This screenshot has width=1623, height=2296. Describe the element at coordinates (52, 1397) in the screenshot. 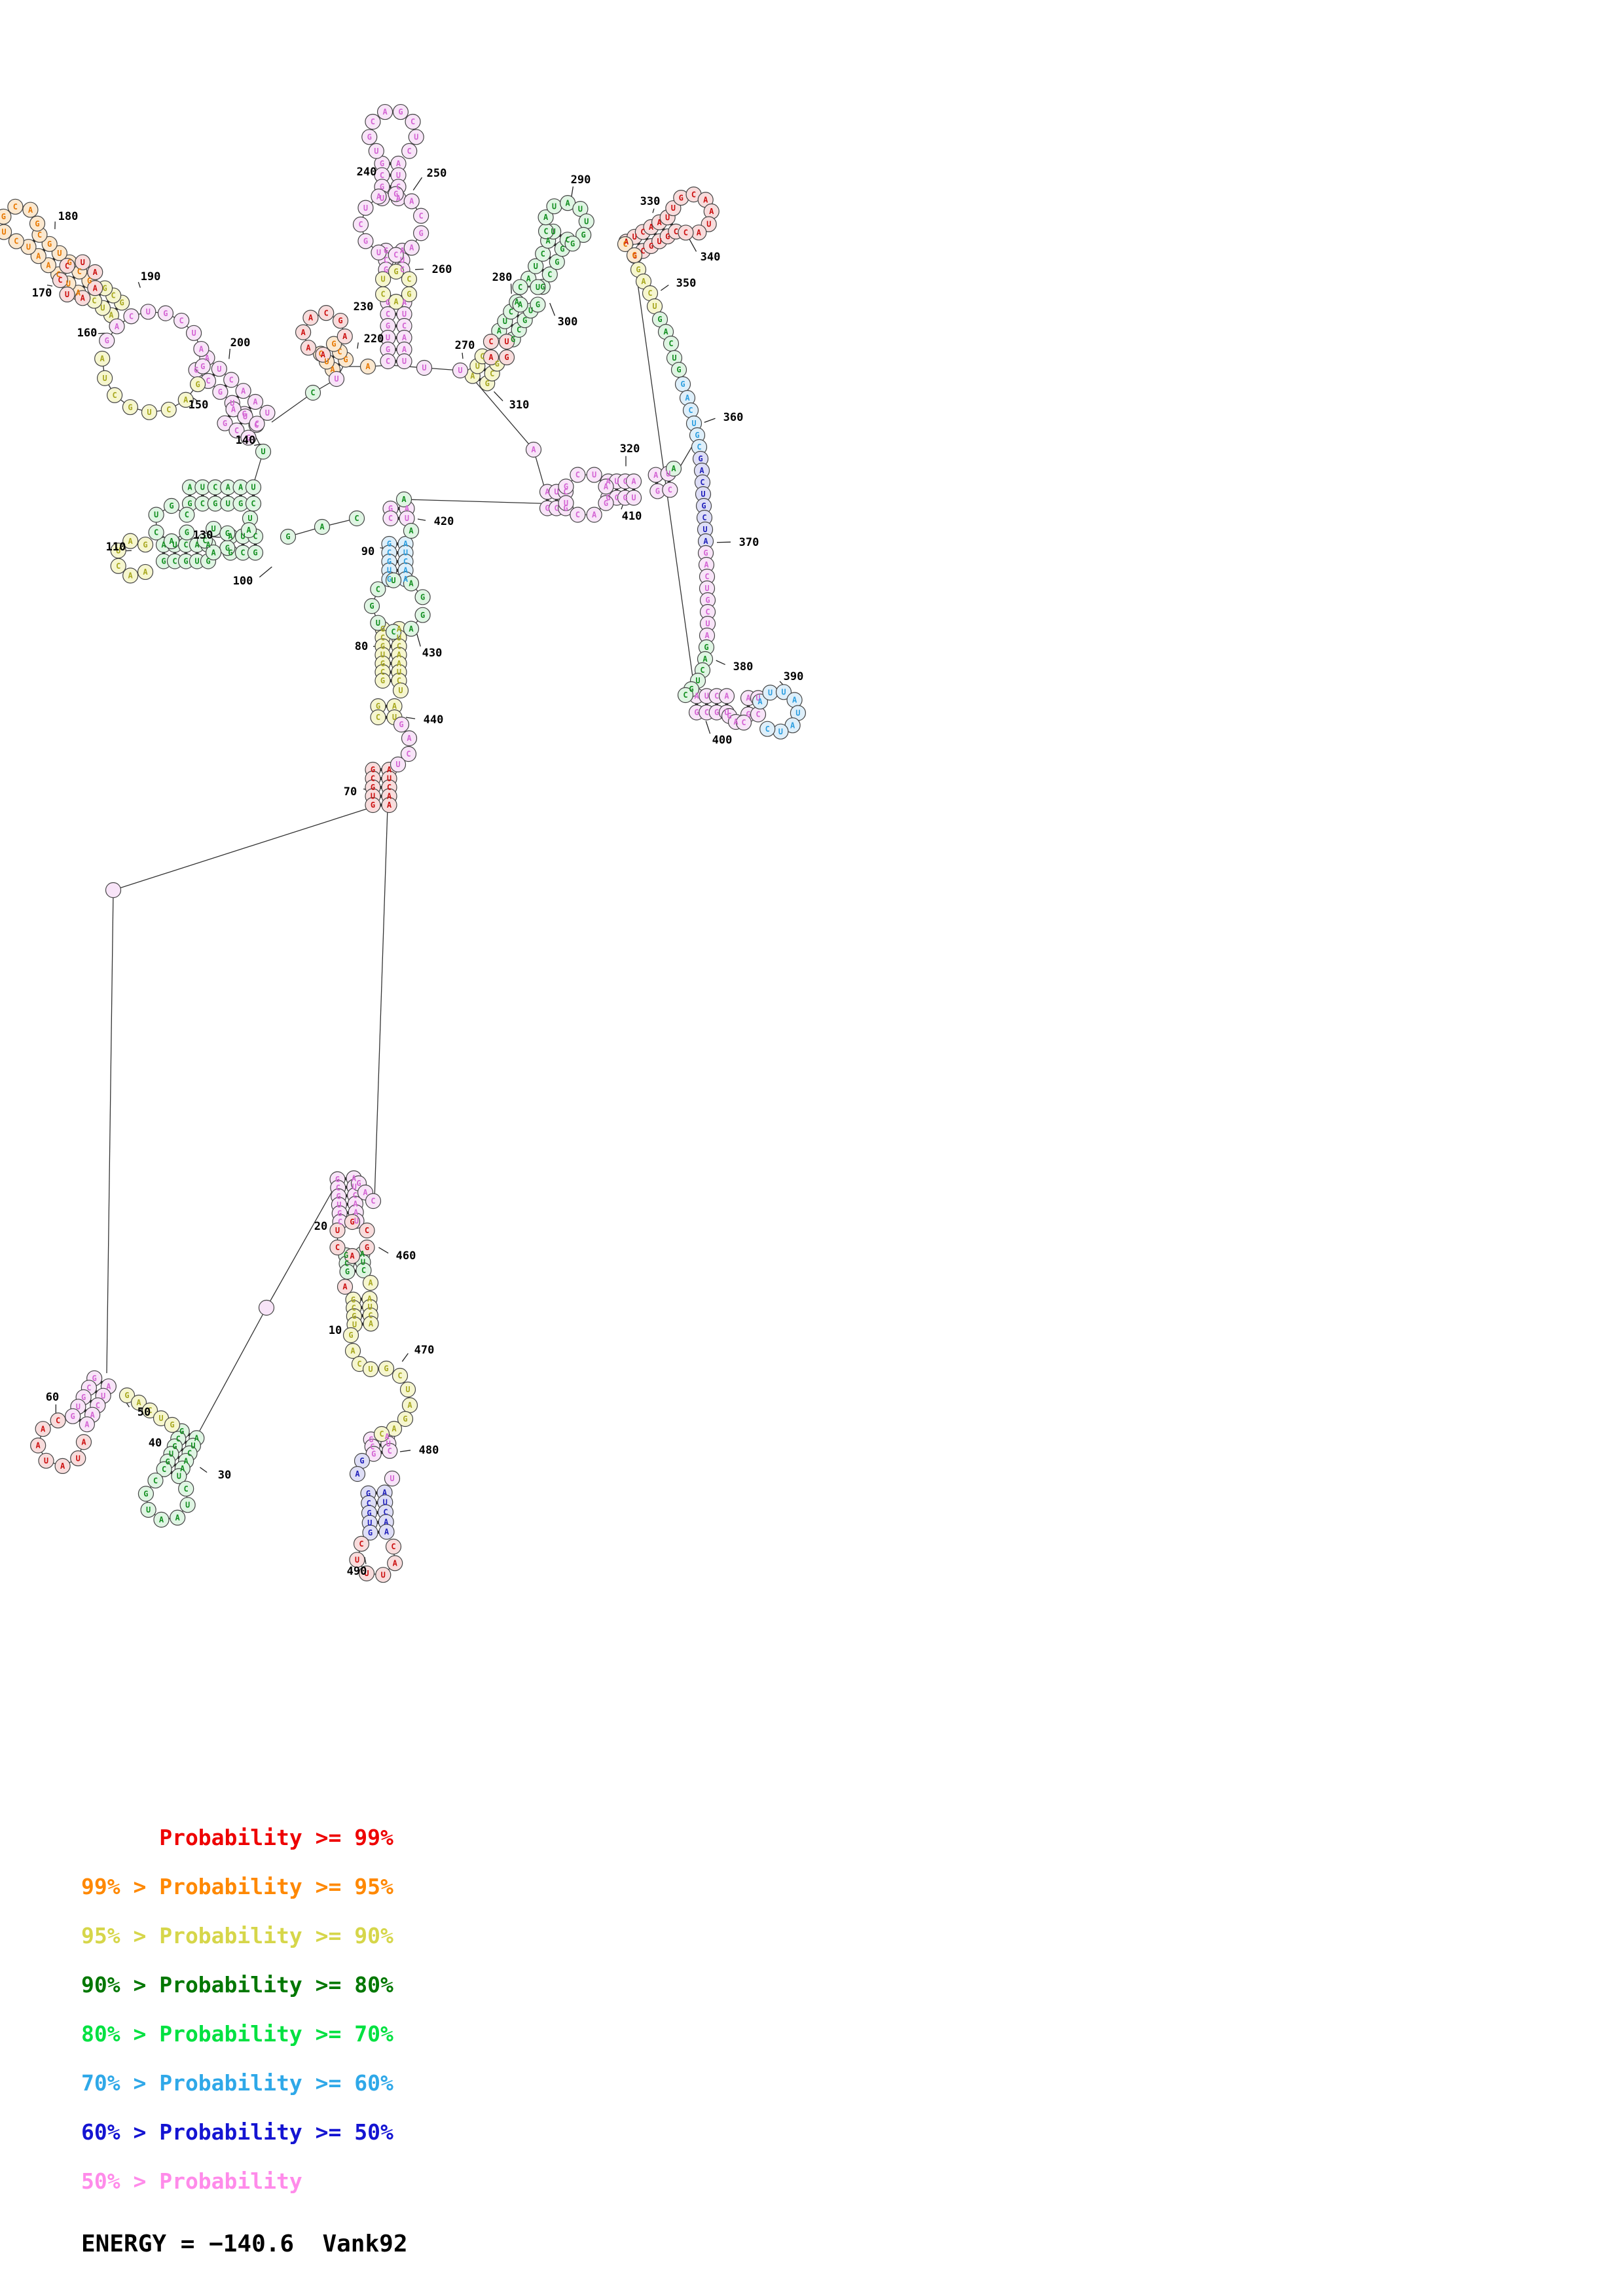

I see `position-label: 60` at that location.